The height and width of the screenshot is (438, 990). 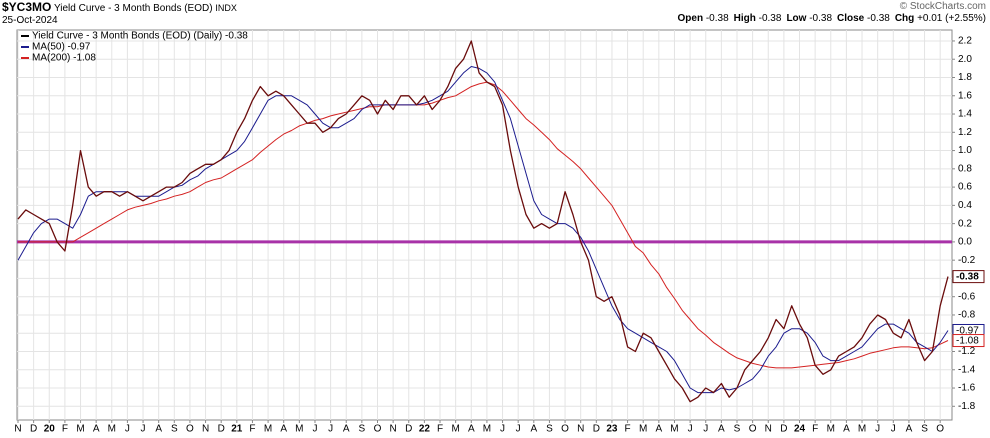 I want to click on y-tick-label: -1.8, so click(x=967, y=406).